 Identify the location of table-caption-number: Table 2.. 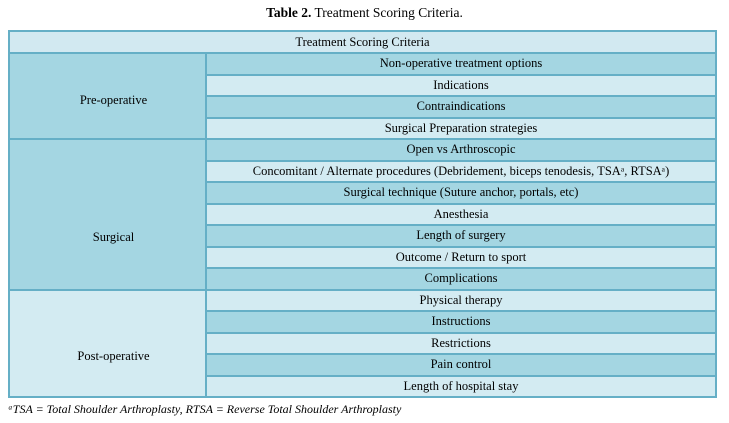
(289, 12).